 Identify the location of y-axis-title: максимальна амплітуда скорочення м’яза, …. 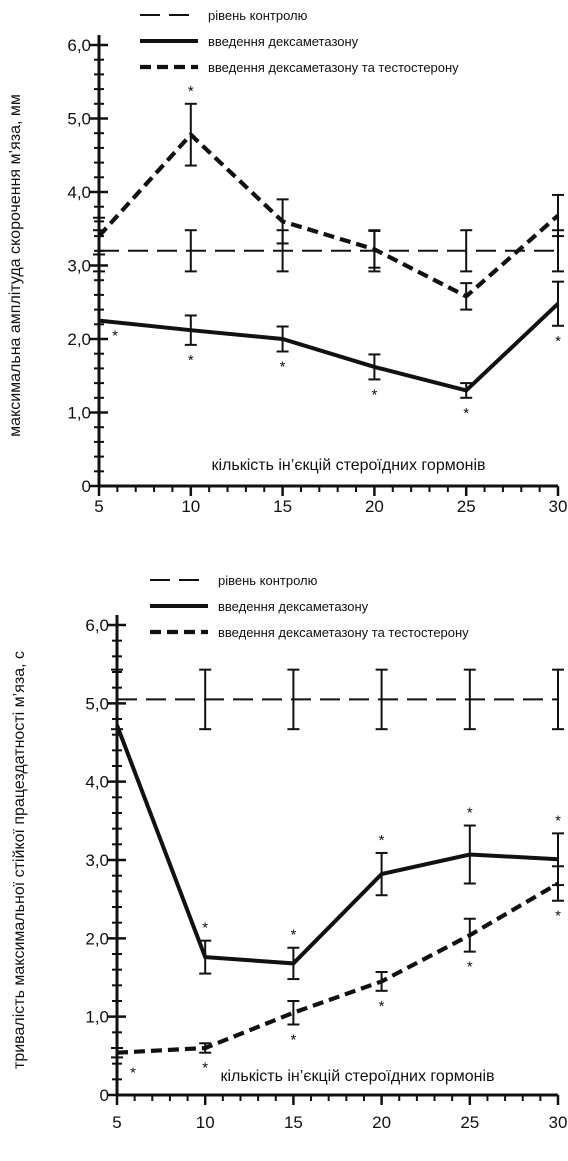
(15, 265).